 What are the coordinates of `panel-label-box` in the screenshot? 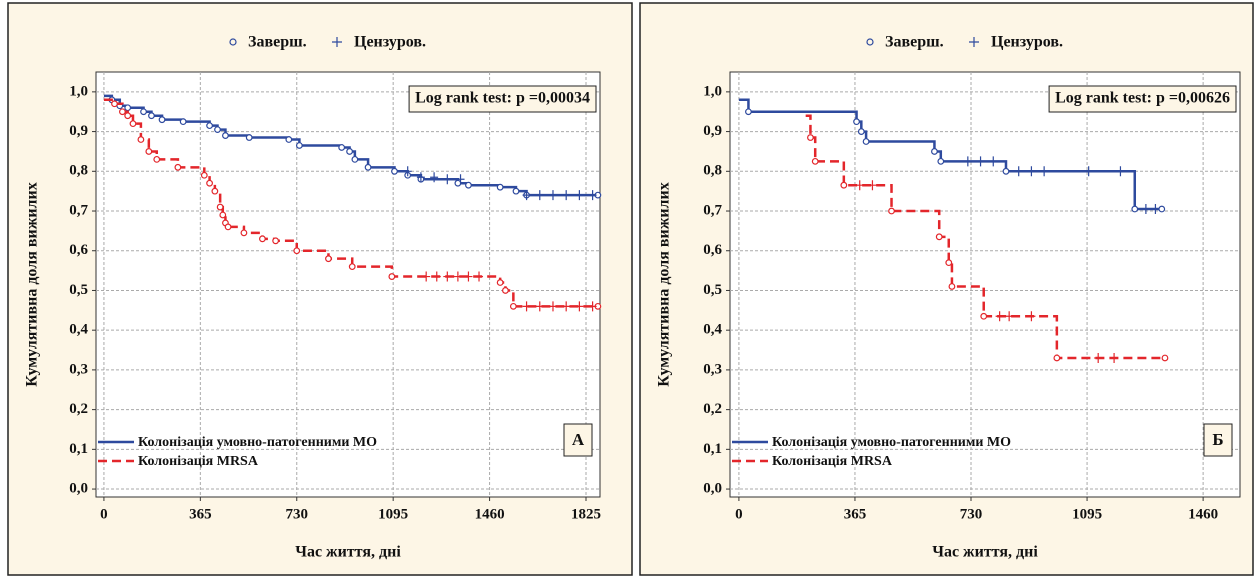 It's located at (578, 440).